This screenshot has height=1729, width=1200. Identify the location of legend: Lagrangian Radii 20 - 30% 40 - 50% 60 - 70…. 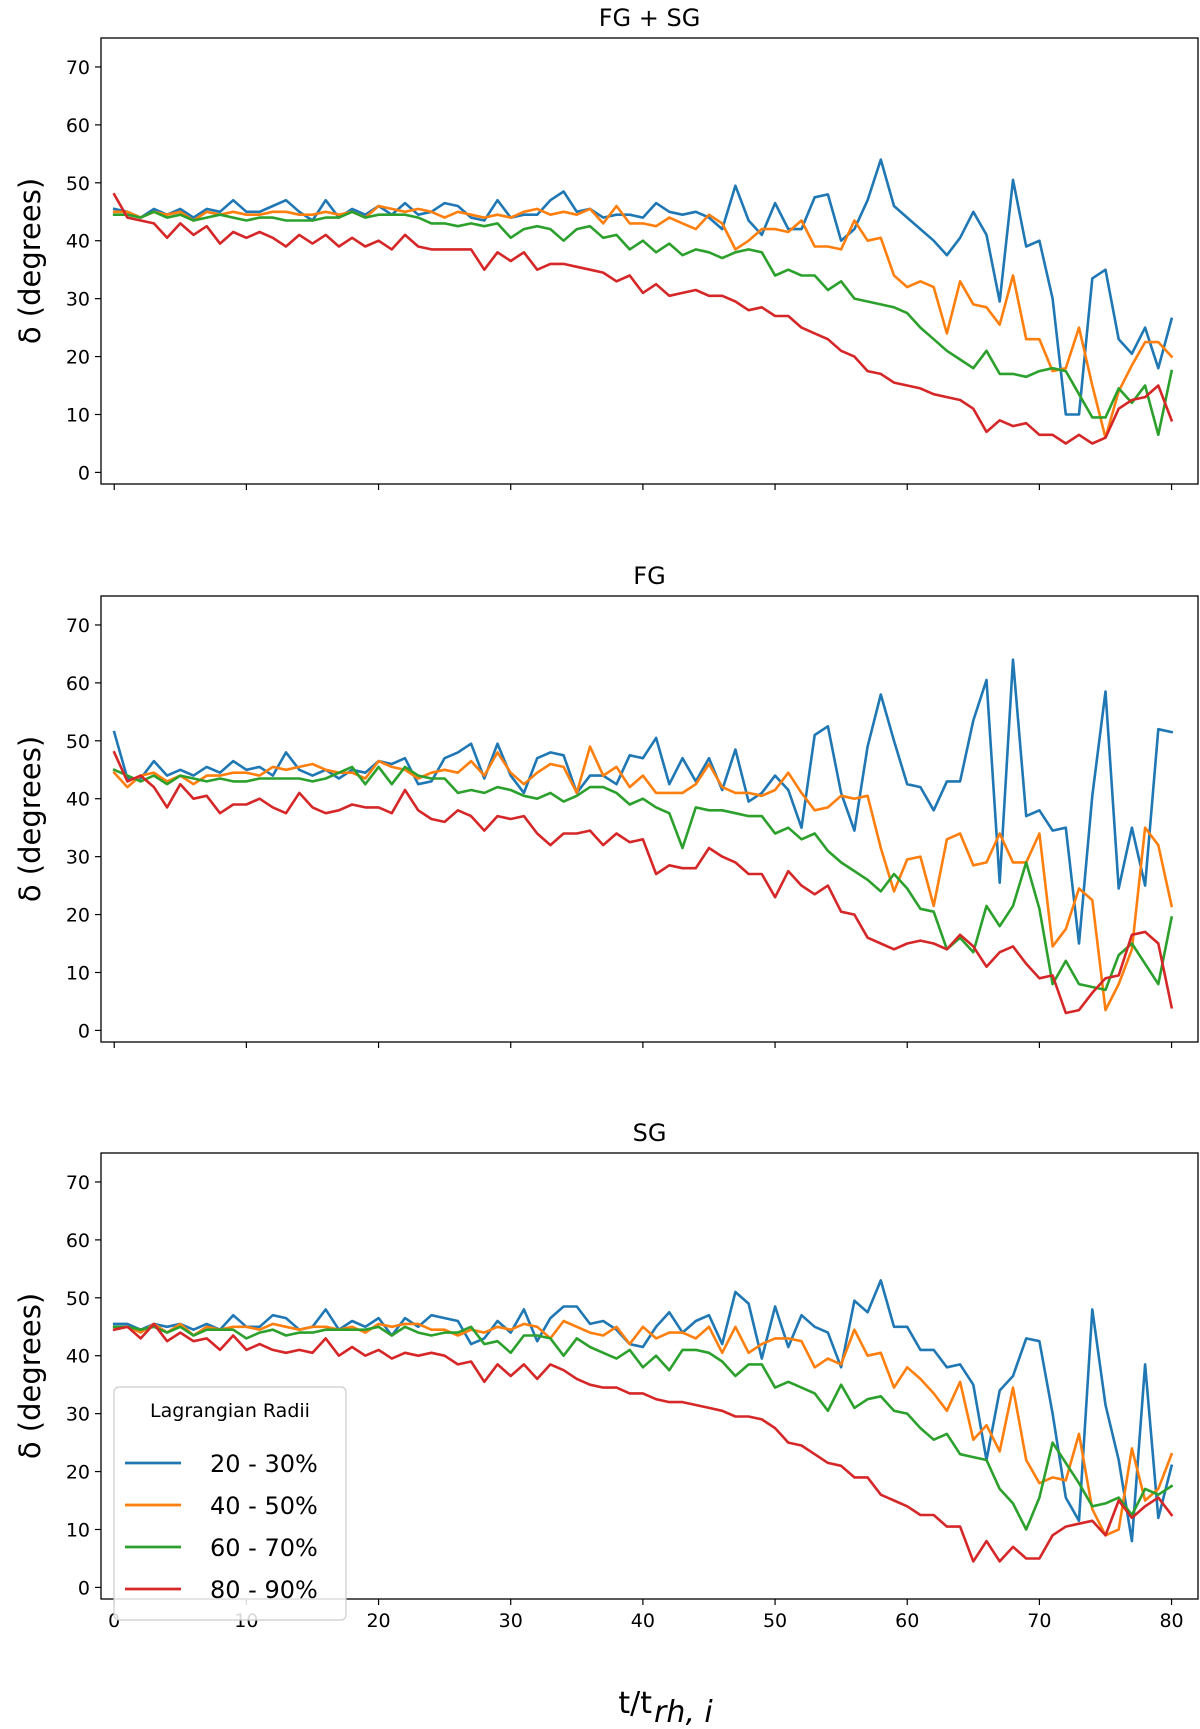
(230, 1503).